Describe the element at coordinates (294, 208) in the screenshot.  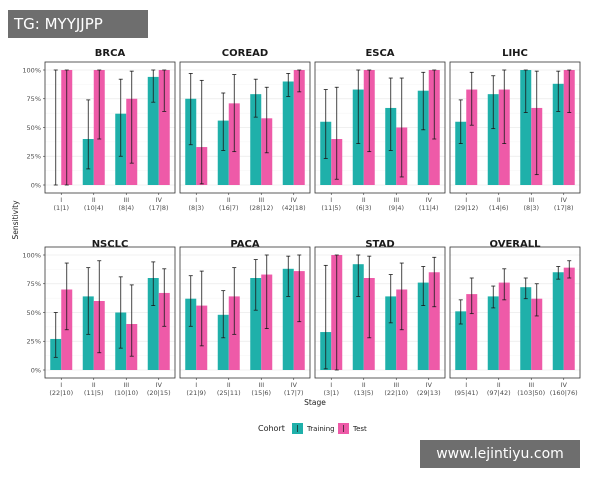
I see `x-count-label: (42|18)` at that location.